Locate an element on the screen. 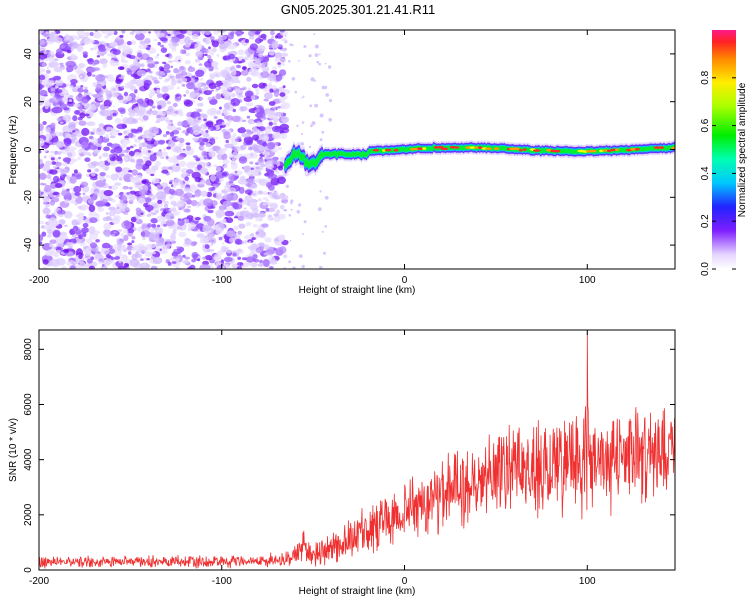  x-tick-label: 100 is located at coordinates (587, 581).